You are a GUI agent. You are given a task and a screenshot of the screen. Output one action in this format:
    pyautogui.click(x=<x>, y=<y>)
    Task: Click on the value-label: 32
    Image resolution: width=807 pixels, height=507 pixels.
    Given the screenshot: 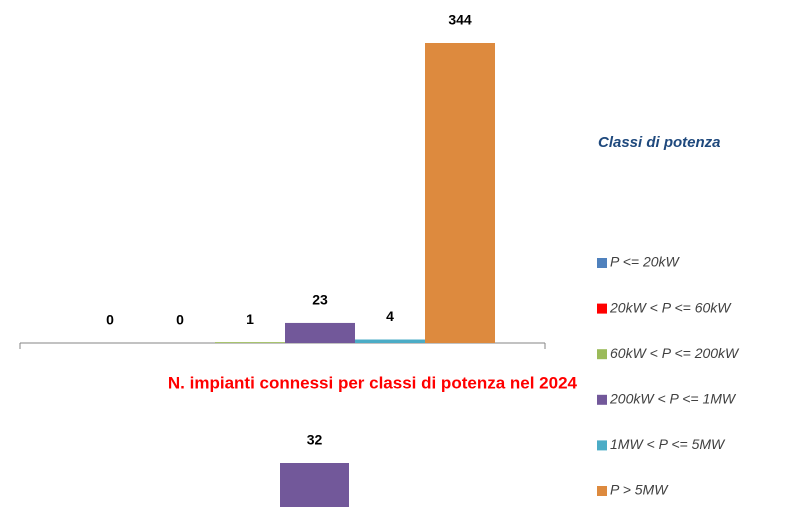 What is the action you would take?
    pyautogui.click(x=315, y=440)
    